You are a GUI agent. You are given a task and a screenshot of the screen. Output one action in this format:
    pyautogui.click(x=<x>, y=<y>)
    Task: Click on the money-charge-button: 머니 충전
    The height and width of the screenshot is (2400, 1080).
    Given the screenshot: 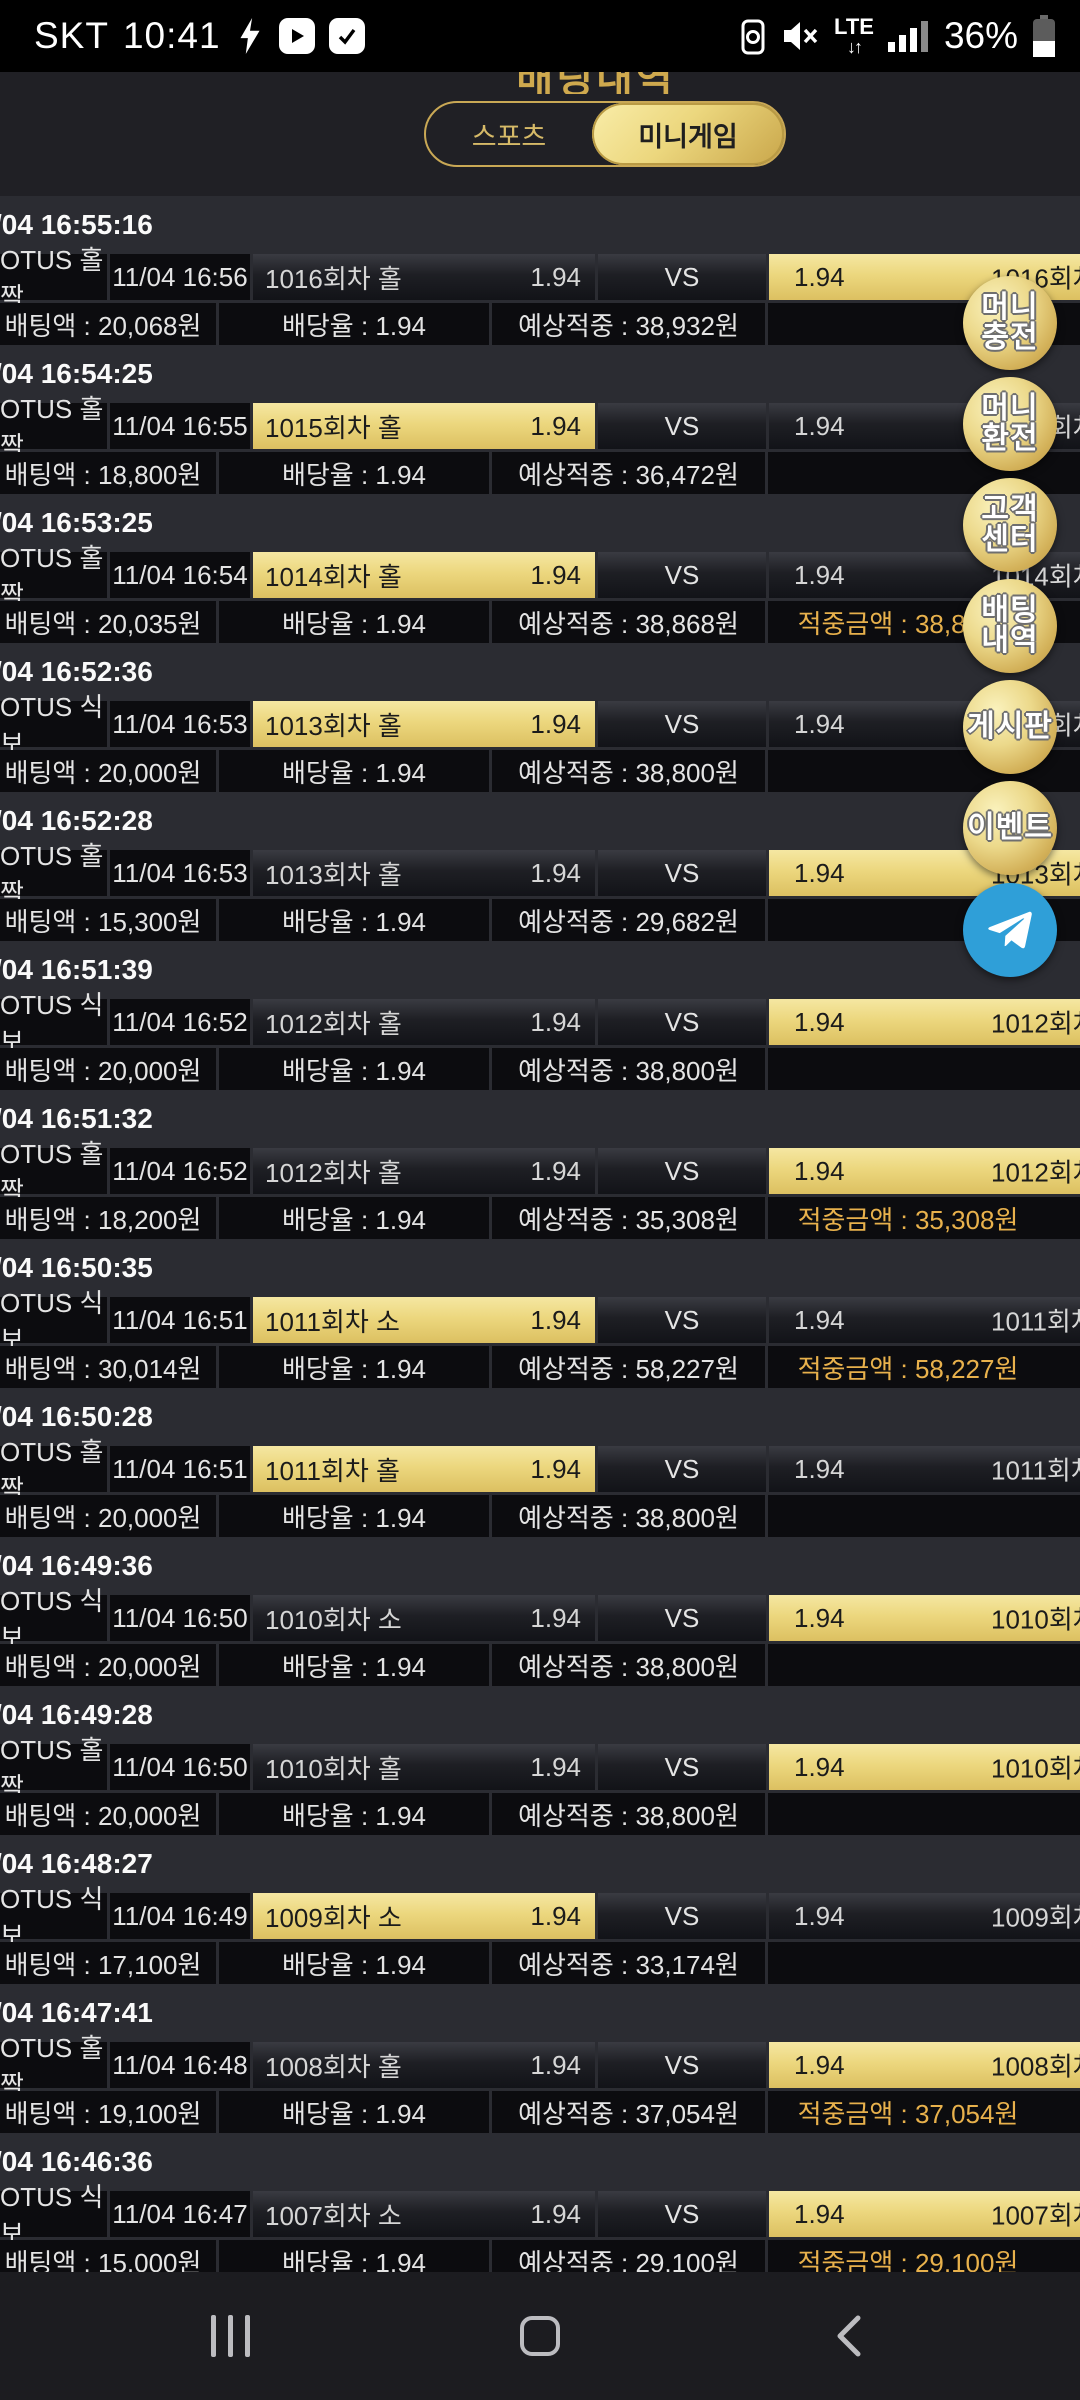 What is the action you would take?
    pyautogui.click(x=1010, y=323)
    